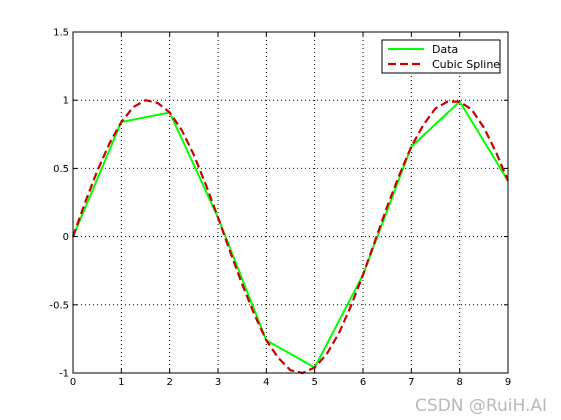 The image size is (561, 420). Describe the element at coordinates (481, 406) in the screenshot. I see `watermark: CSDN @RuiH.AI` at that location.